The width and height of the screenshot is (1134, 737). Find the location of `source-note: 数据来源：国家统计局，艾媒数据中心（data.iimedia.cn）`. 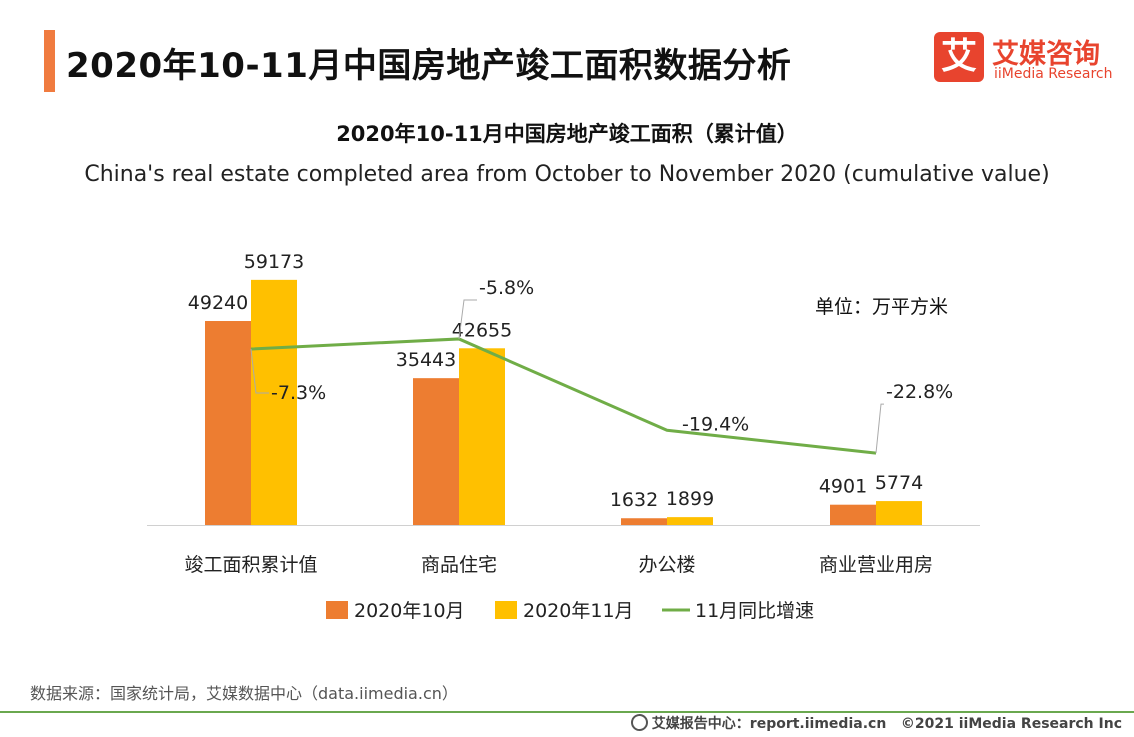

source-note: 数据来源：国家统计局，艾媒数据中心（data.iimedia.cn） is located at coordinates (244, 693).